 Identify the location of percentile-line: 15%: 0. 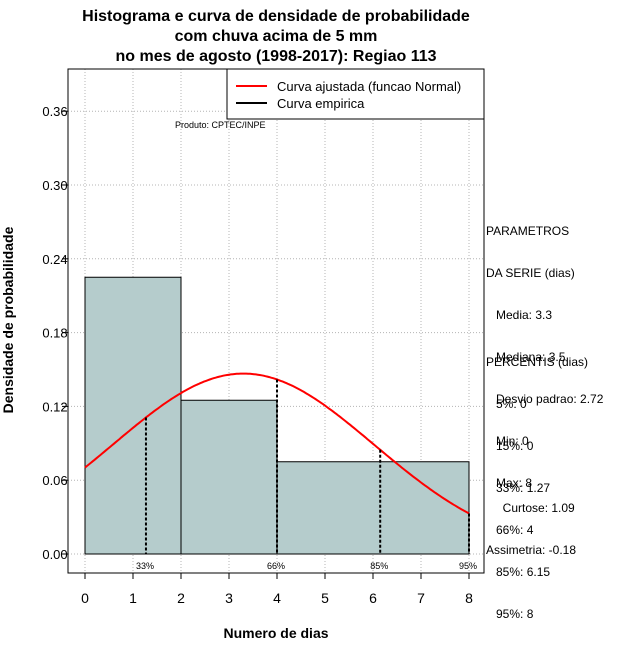
(510, 446).